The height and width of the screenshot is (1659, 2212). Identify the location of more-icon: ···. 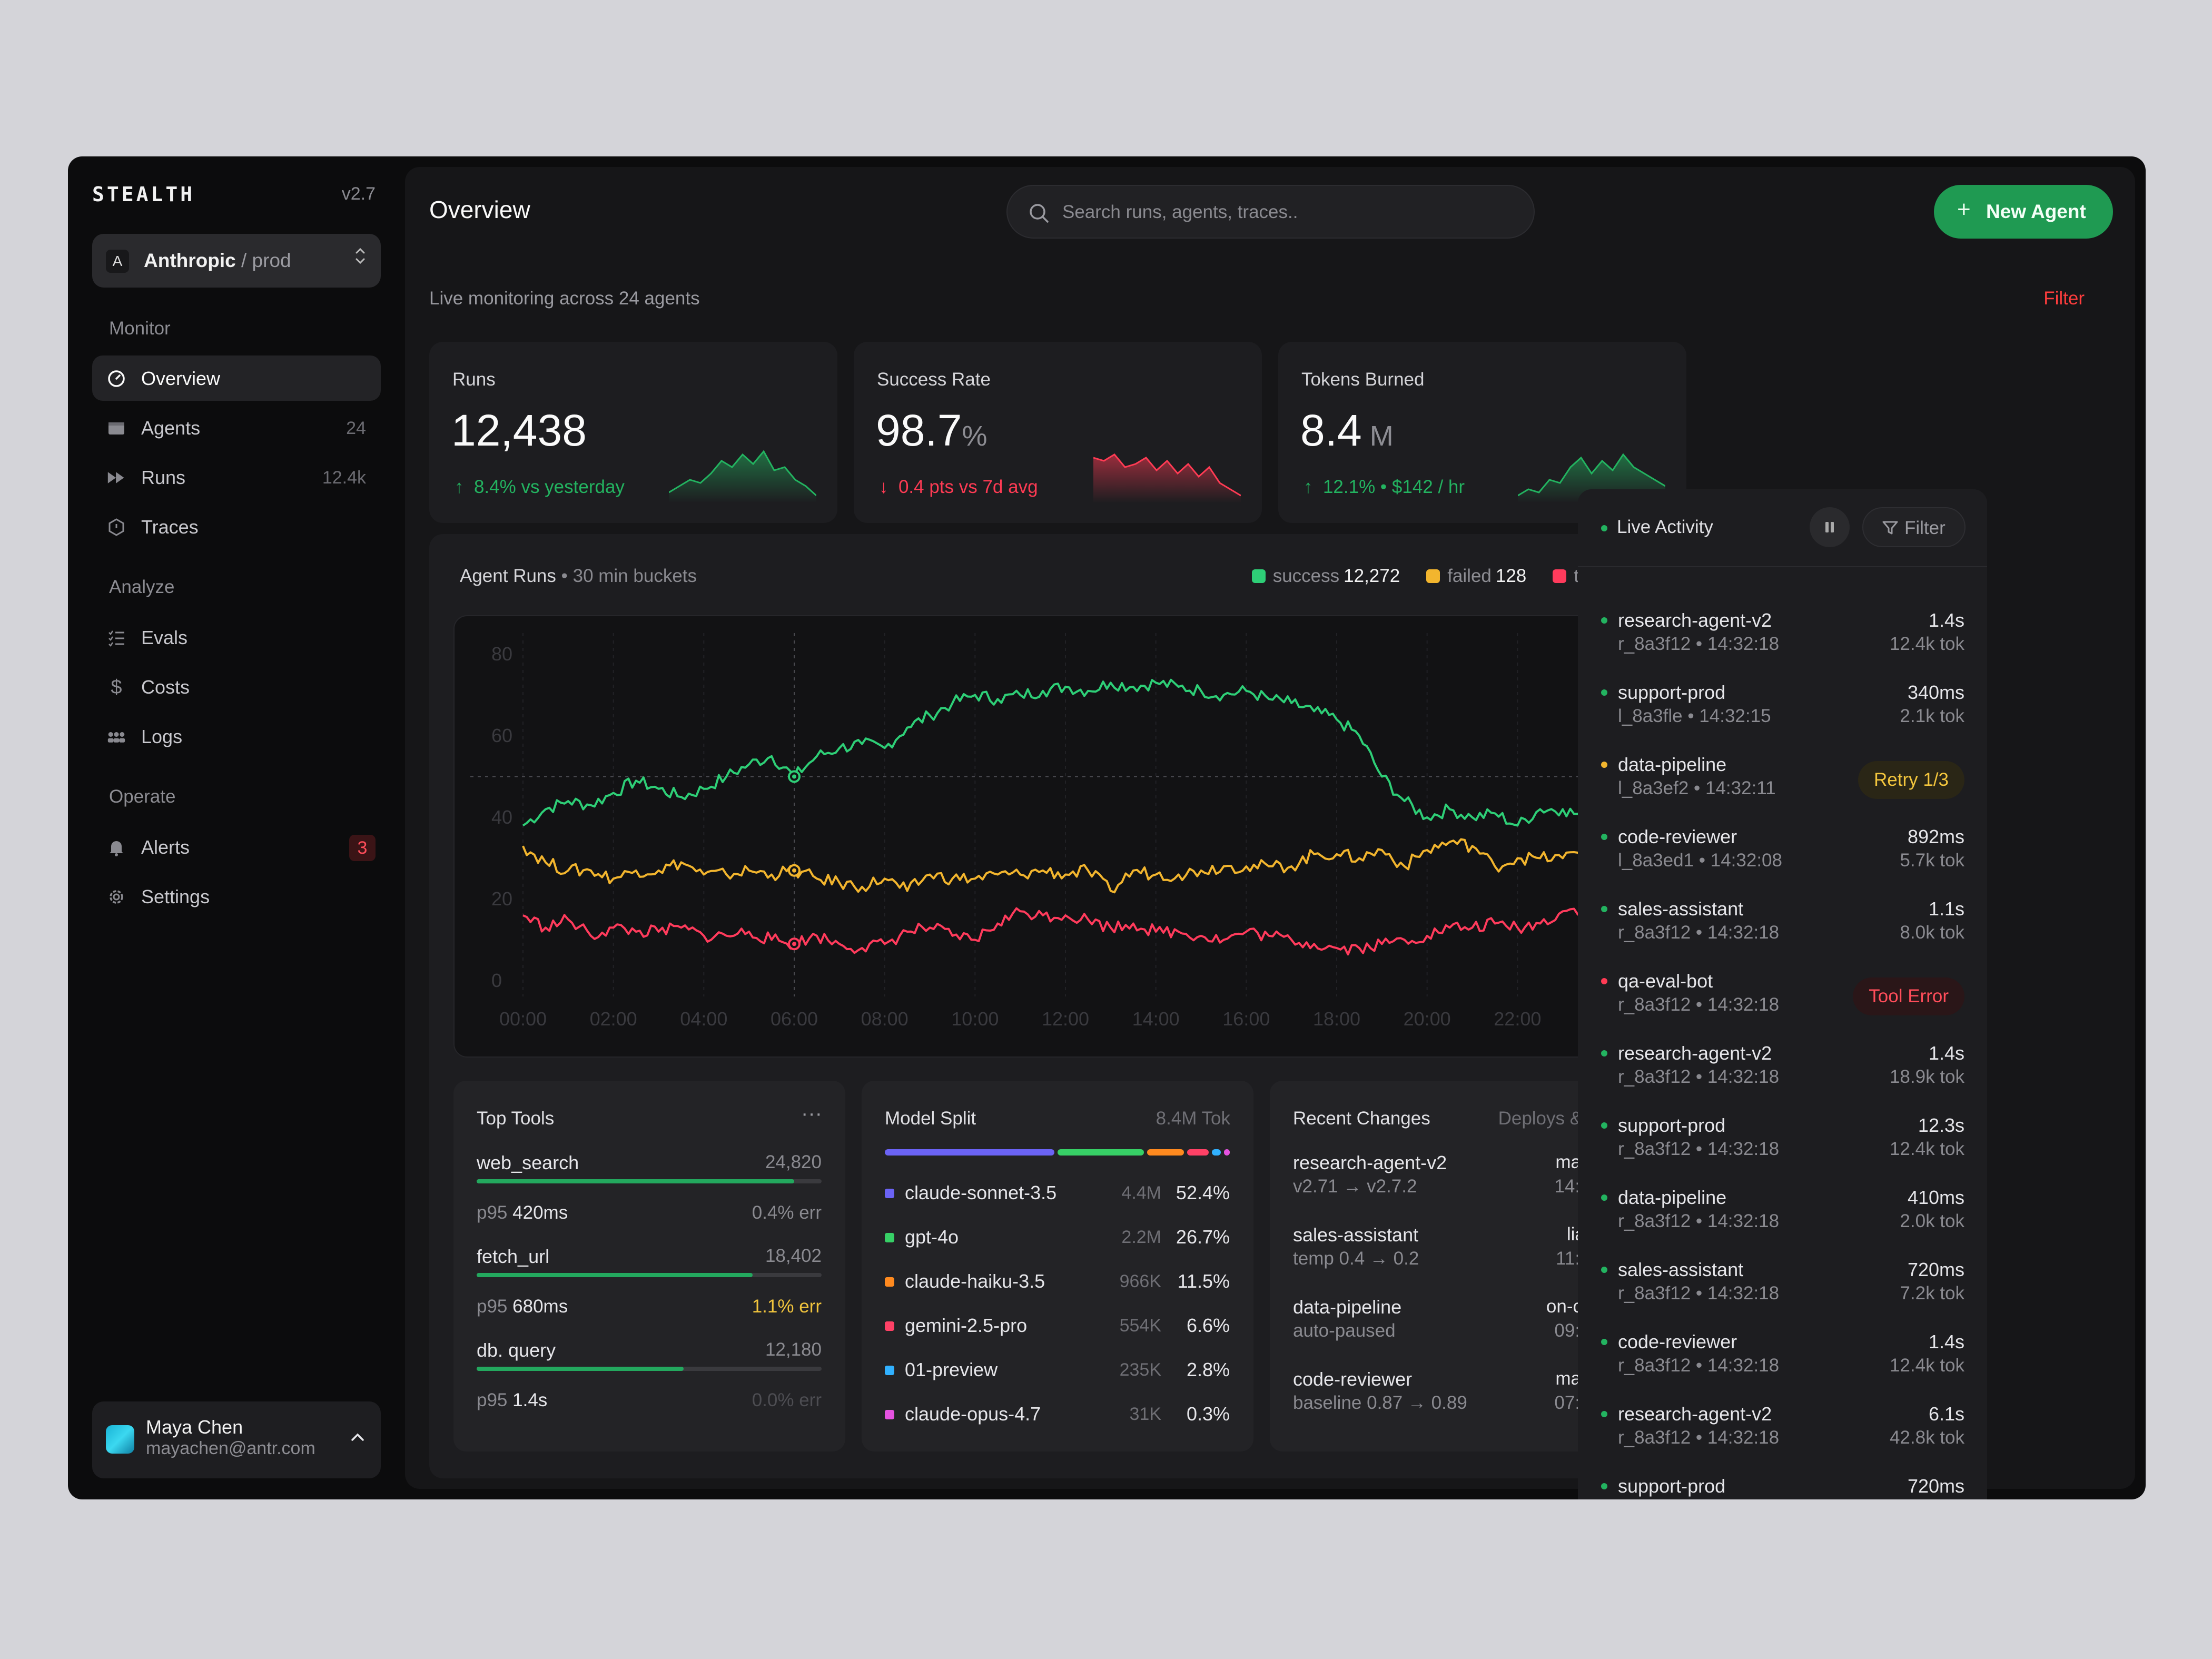
(811, 1113).